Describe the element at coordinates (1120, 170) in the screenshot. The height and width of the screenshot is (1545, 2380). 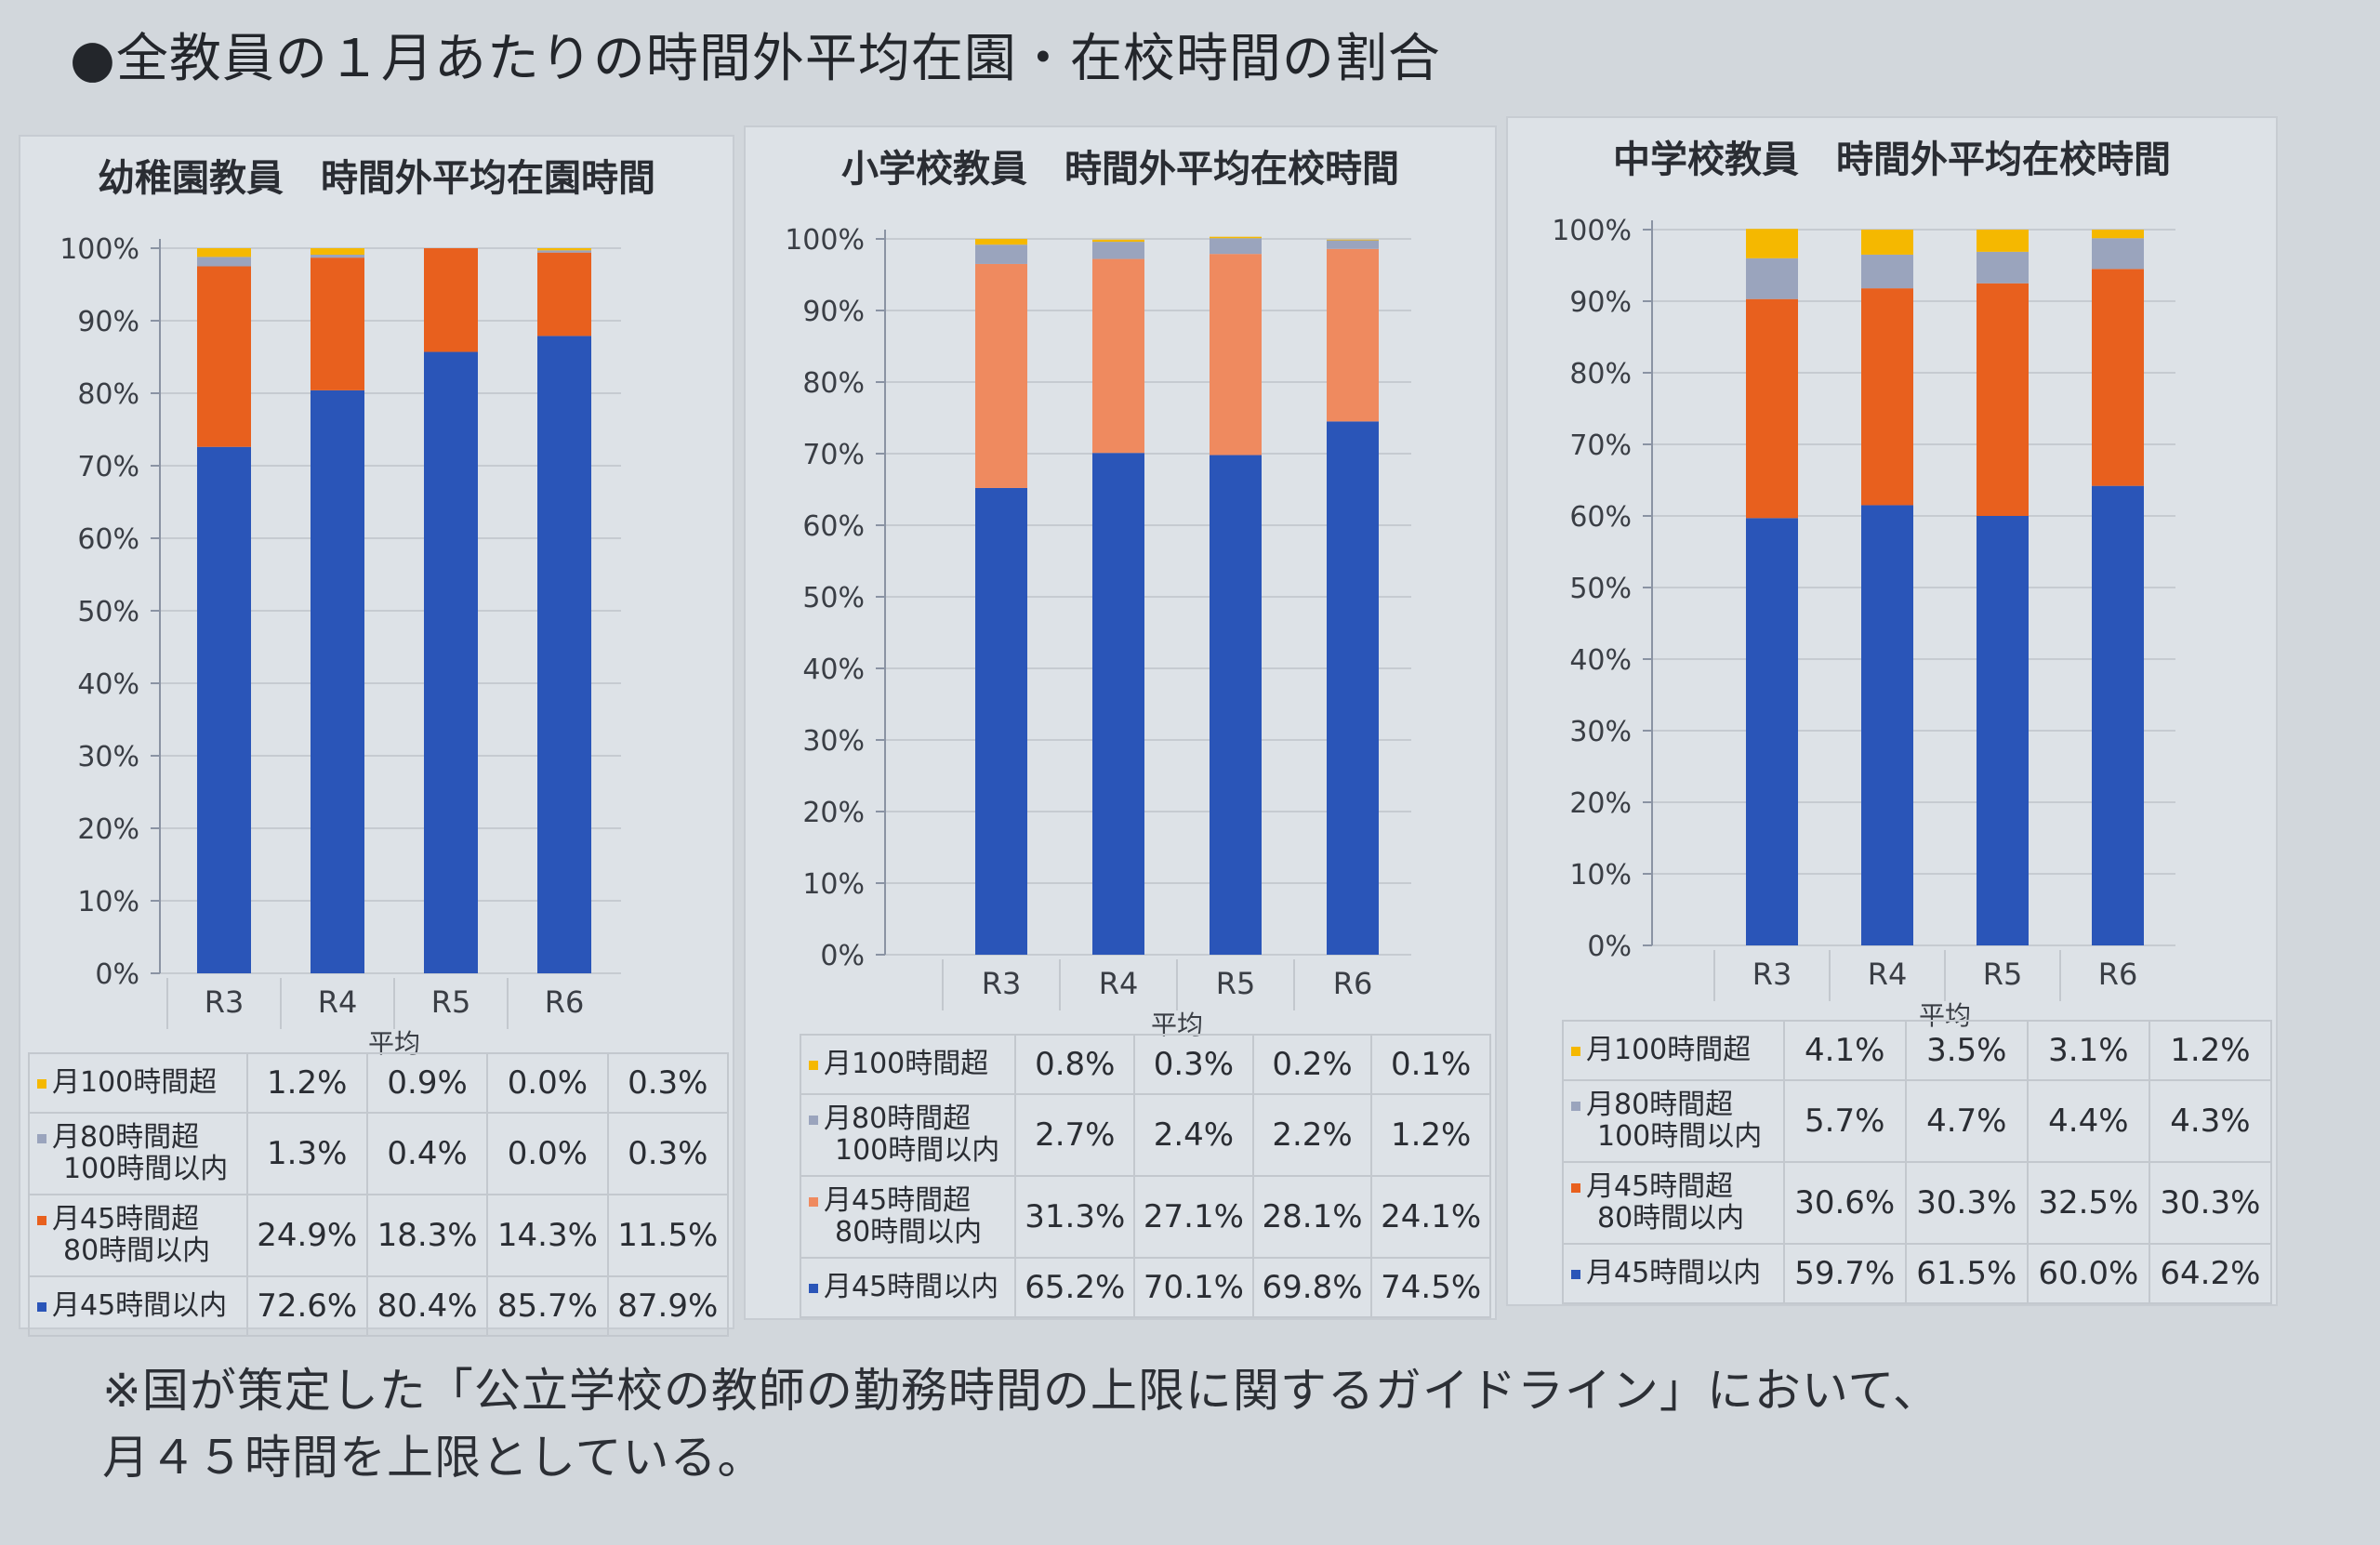
I see `chart-title: 小学校教員 時間外平均在校時間` at that location.